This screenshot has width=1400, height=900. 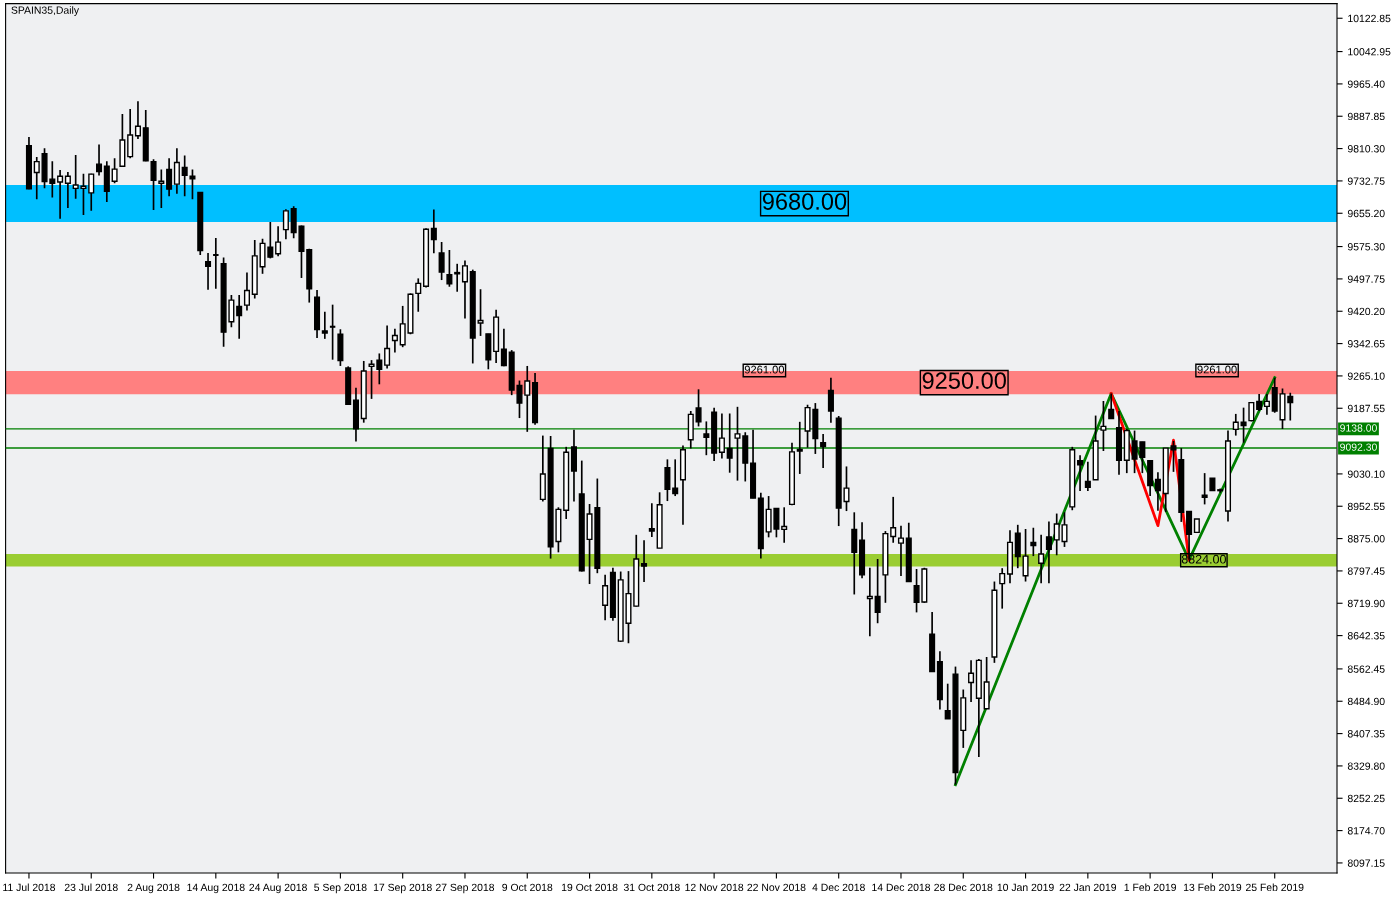 What do you see at coordinates (1366, 311) in the screenshot?
I see `y-tick-label: 9420.20` at bounding box center [1366, 311].